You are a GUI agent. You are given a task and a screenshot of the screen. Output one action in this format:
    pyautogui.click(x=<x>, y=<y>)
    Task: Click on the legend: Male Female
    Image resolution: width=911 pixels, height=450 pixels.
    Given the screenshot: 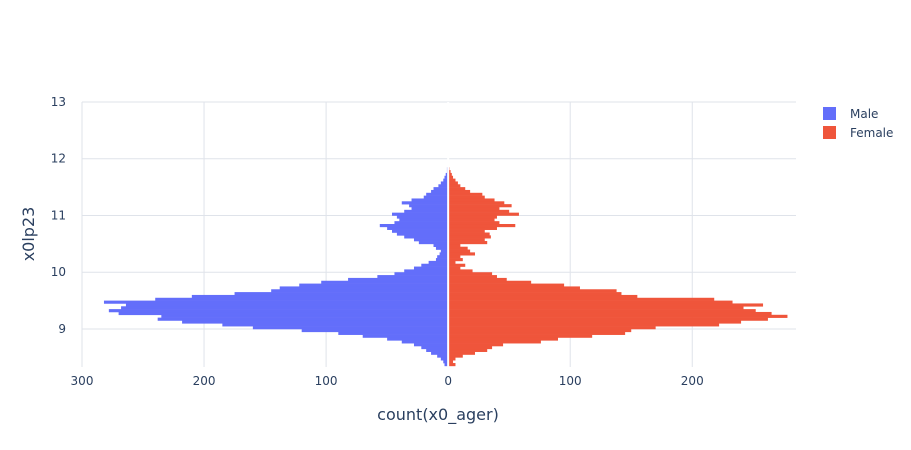 What is the action you would take?
    pyautogui.click(x=858, y=123)
    